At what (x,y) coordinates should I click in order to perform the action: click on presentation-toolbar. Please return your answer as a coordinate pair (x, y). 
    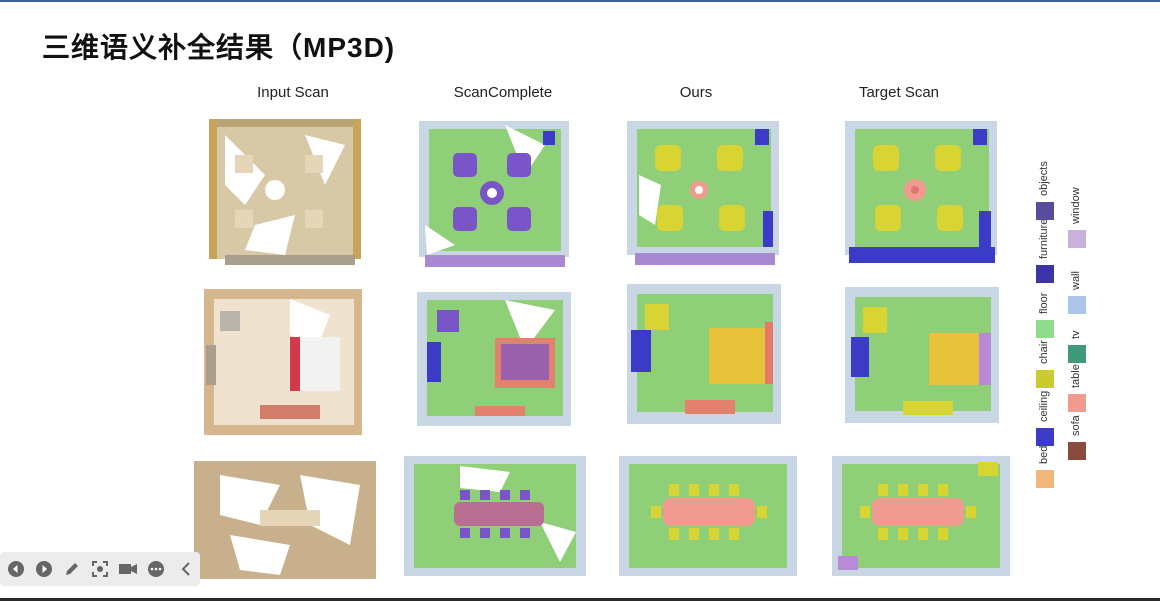
    Looking at the image, I should click on (100, 569).